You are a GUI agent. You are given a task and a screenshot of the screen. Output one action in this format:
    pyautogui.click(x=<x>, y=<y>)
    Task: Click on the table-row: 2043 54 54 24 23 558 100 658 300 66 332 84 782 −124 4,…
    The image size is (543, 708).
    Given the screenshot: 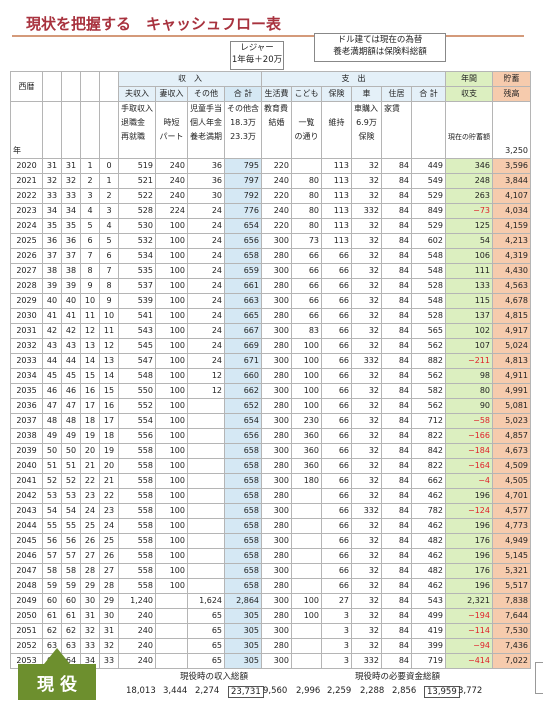 What is the action you would take?
    pyautogui.click(x=270, y=511)
    